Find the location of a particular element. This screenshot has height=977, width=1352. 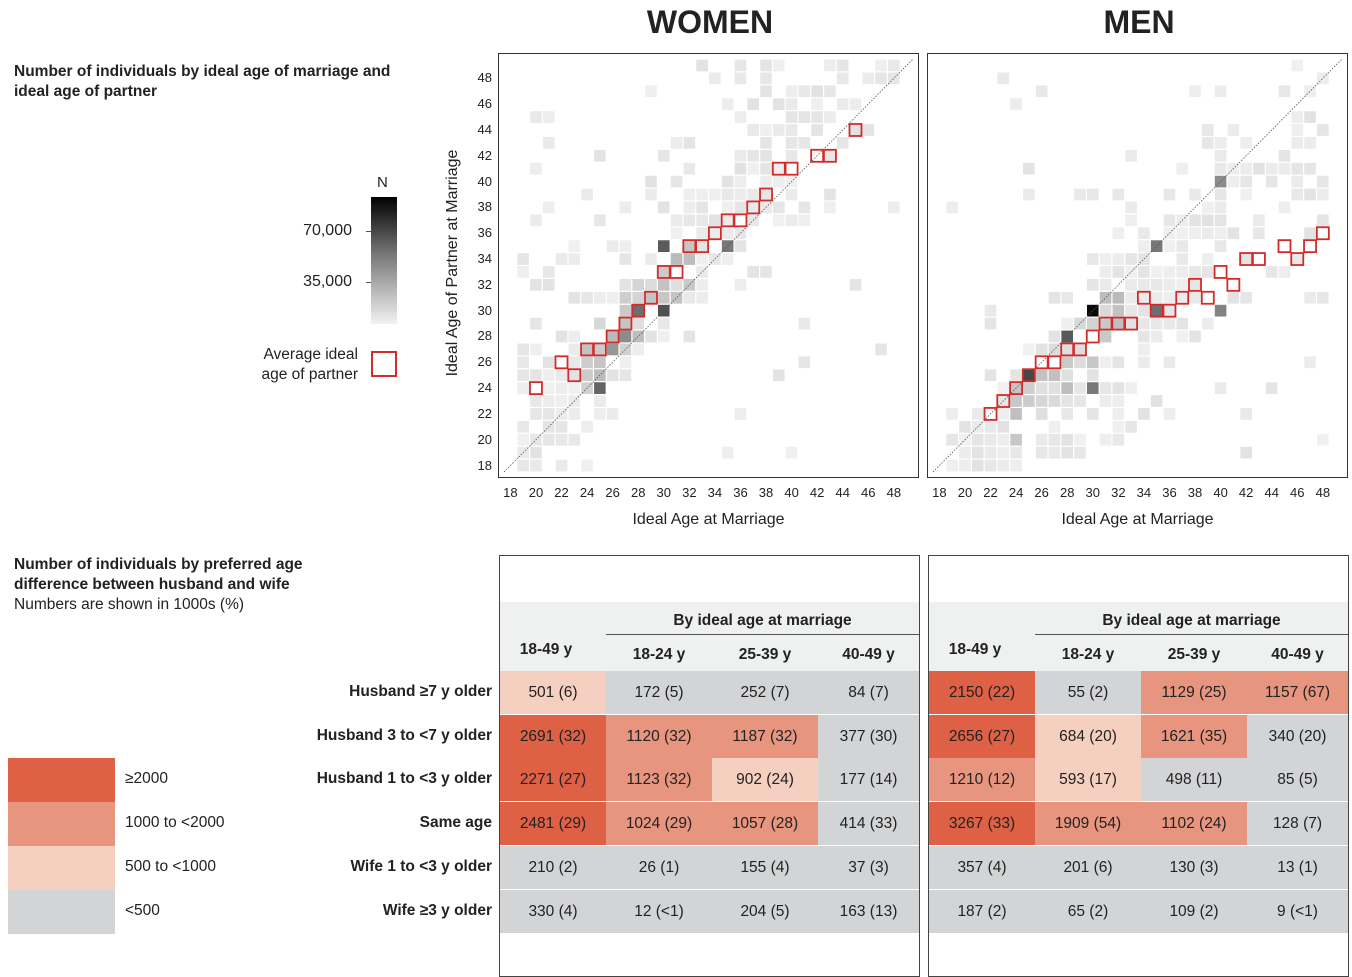

x-tick-label: 18 is located at coordinates (510, 492).